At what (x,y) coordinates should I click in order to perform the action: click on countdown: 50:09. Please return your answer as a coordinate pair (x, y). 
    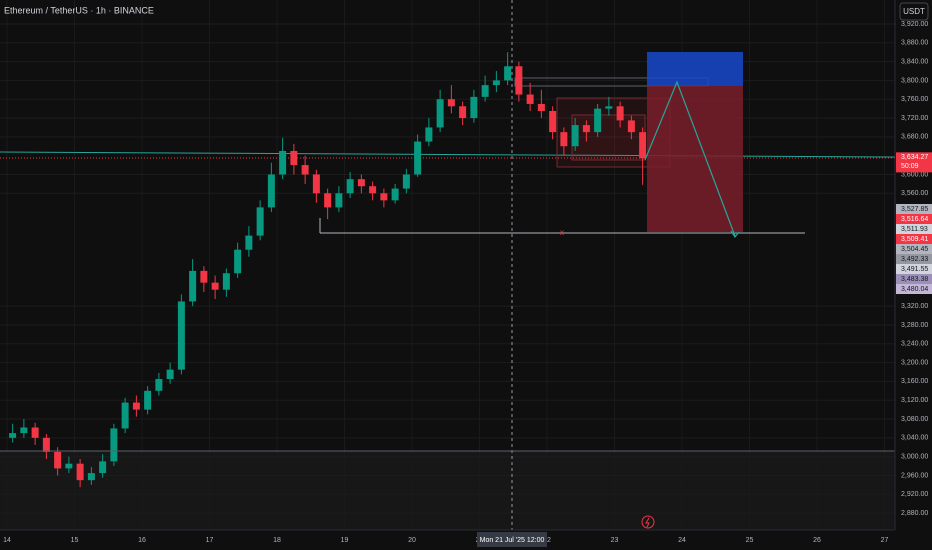
    Looking at the image, I should click on (910, 166).